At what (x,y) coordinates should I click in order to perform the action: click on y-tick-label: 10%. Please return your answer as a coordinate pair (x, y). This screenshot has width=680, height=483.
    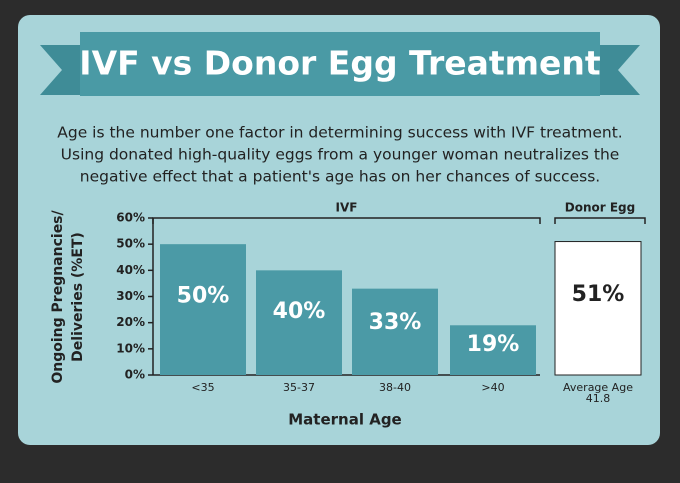
    Looking at the image, I should click on (130, 348).